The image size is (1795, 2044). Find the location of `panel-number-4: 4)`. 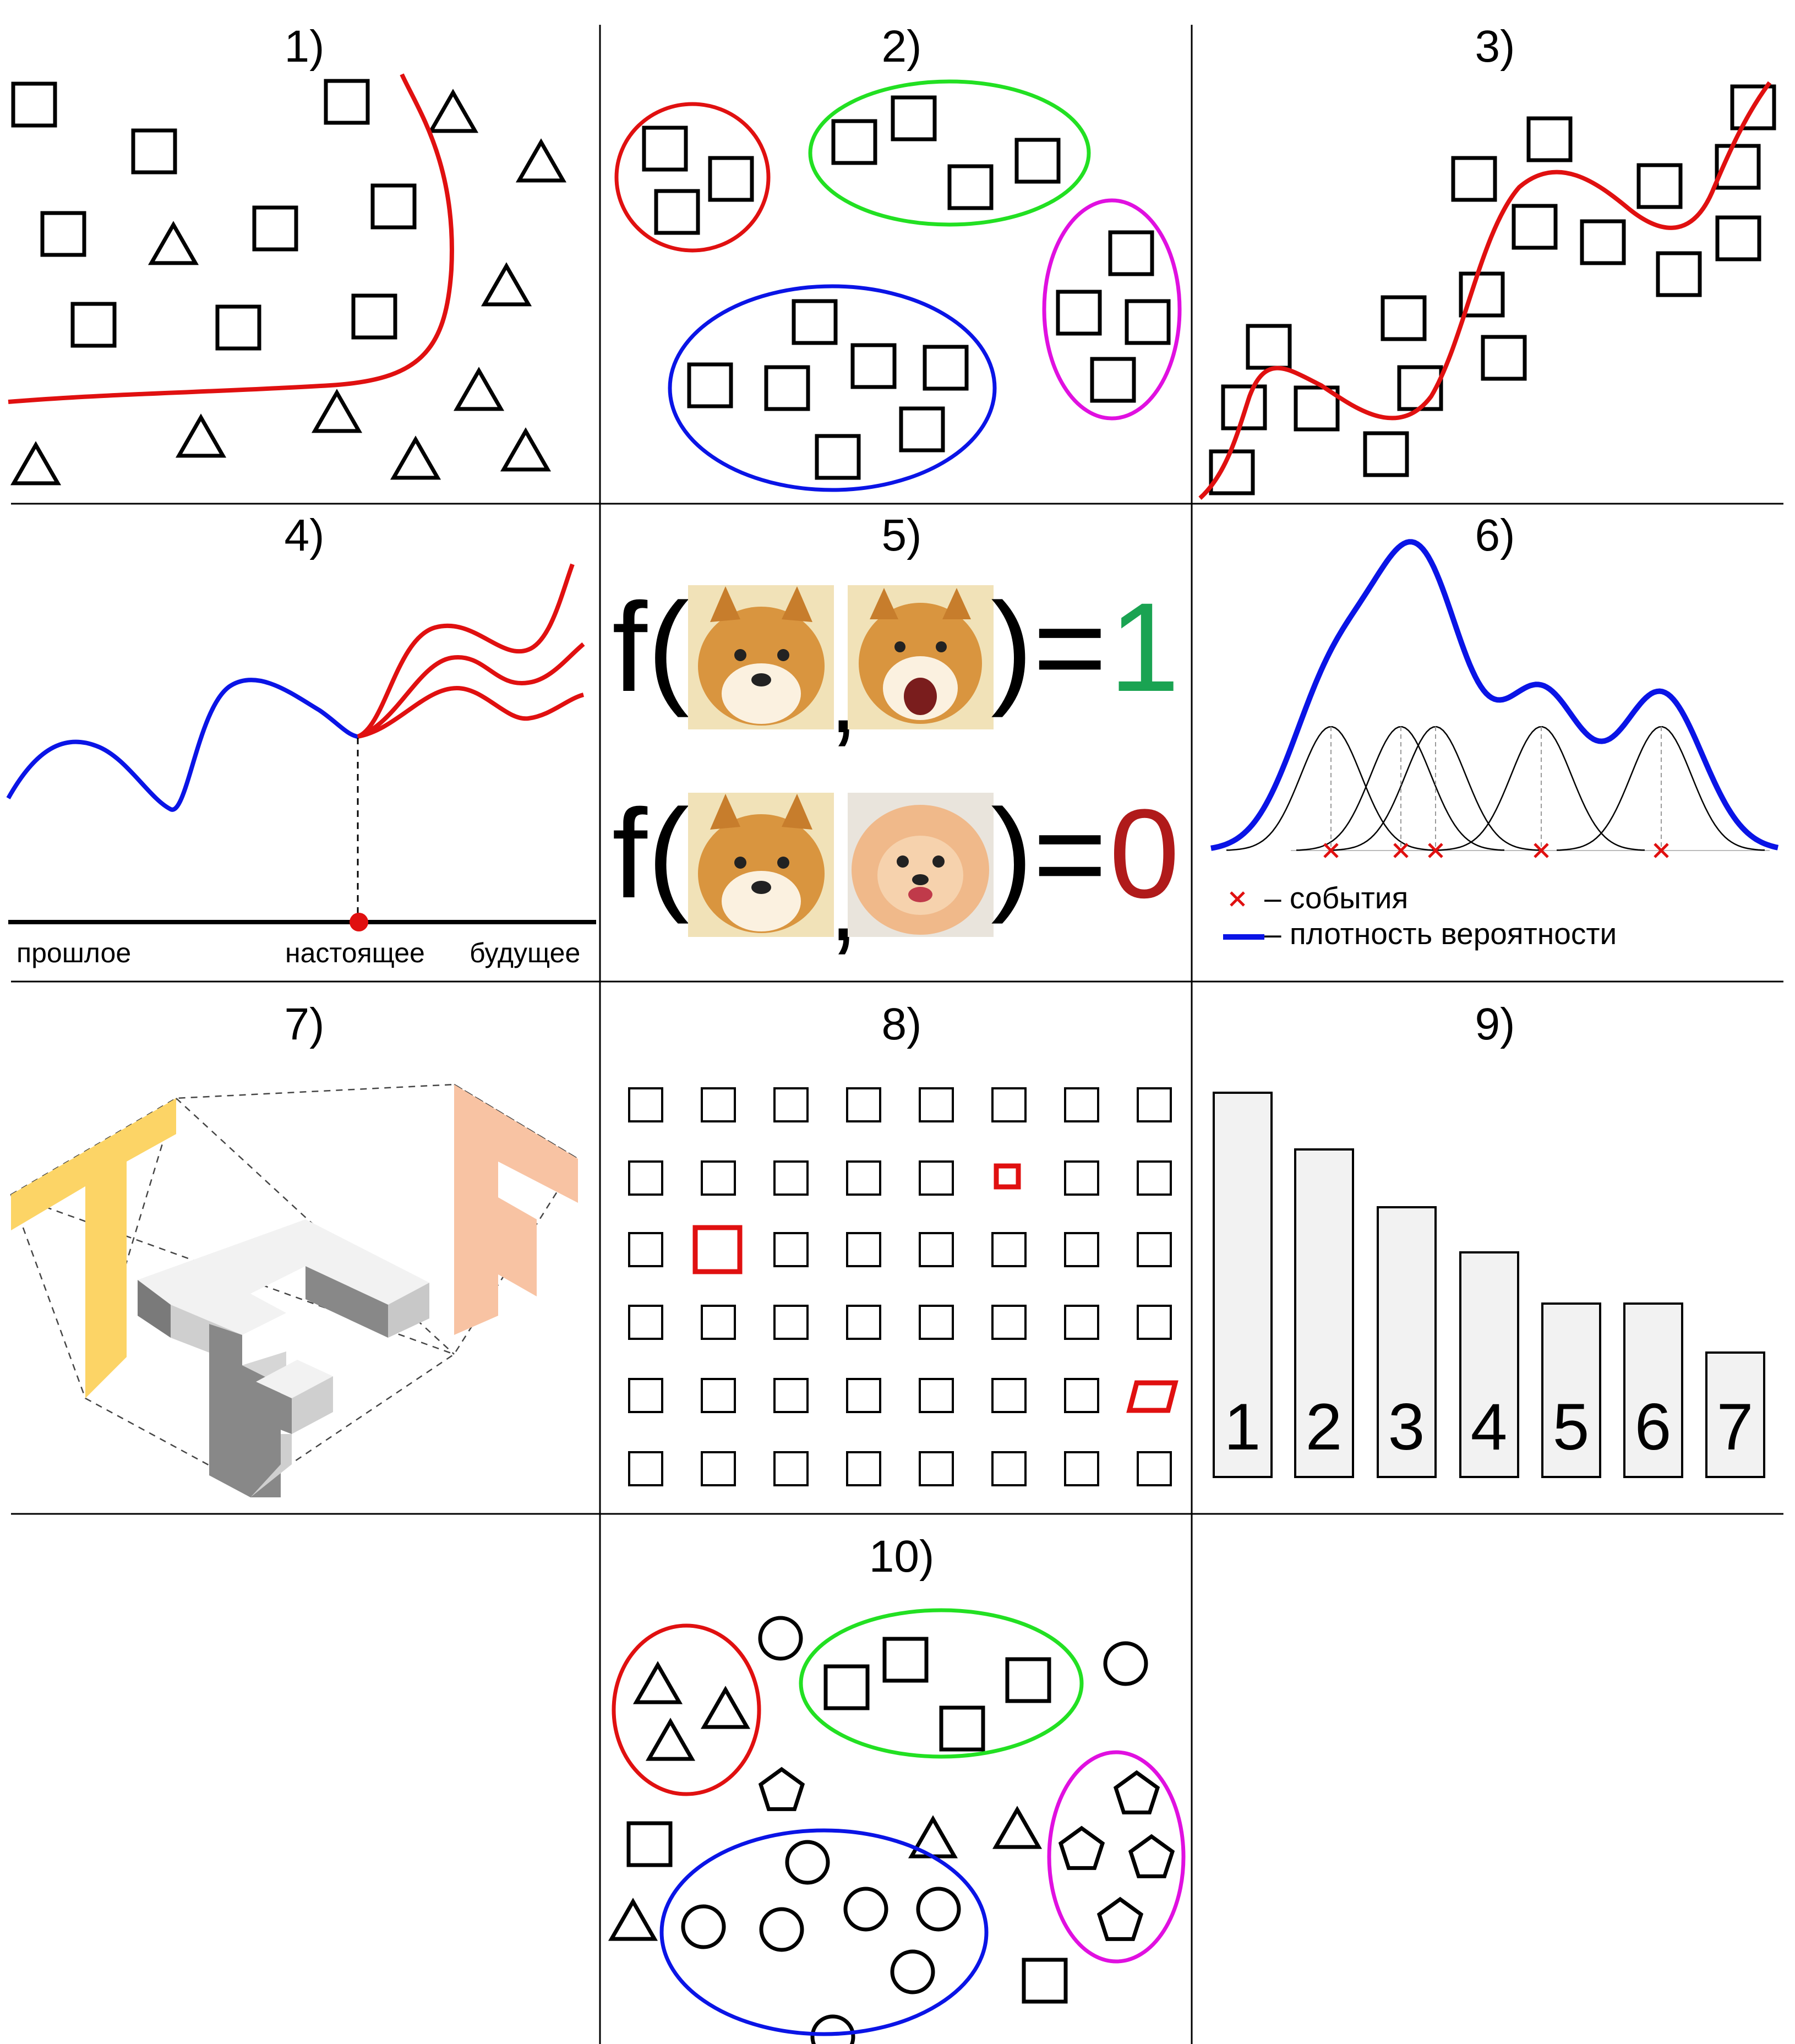

panel-number-4: 4) is located at coordinates (305, 535).